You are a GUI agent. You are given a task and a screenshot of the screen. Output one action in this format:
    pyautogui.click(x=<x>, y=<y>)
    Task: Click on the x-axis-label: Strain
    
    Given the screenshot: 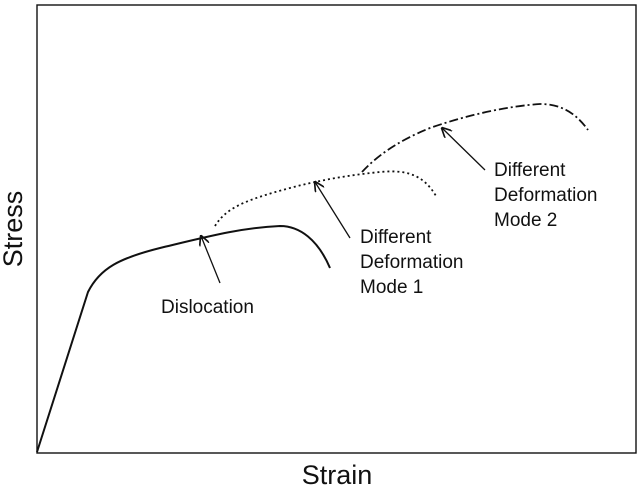 What is the action you would take?
    pyautogui.click(x=337, y=475)
    